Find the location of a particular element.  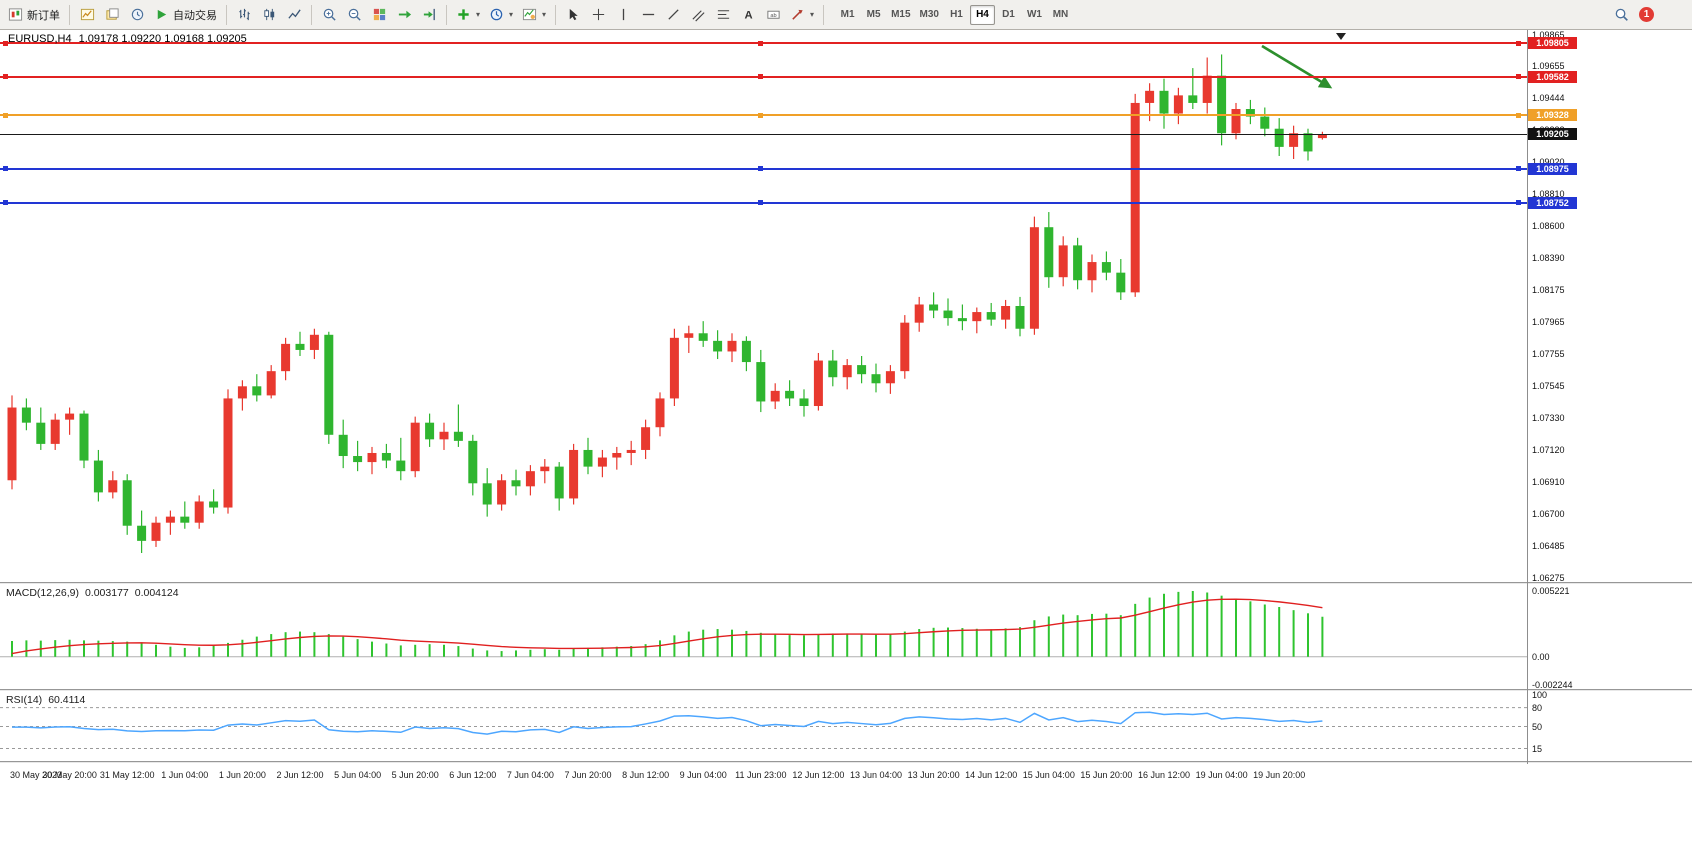

auto-trading-button: 自动交易 is located at coordinates (185, 15).